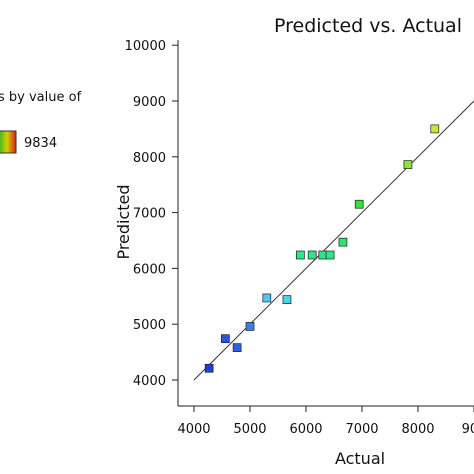 This screenshot has width=474, height=474. I want to click on x-tick-label: 8000, so click(417, 429).